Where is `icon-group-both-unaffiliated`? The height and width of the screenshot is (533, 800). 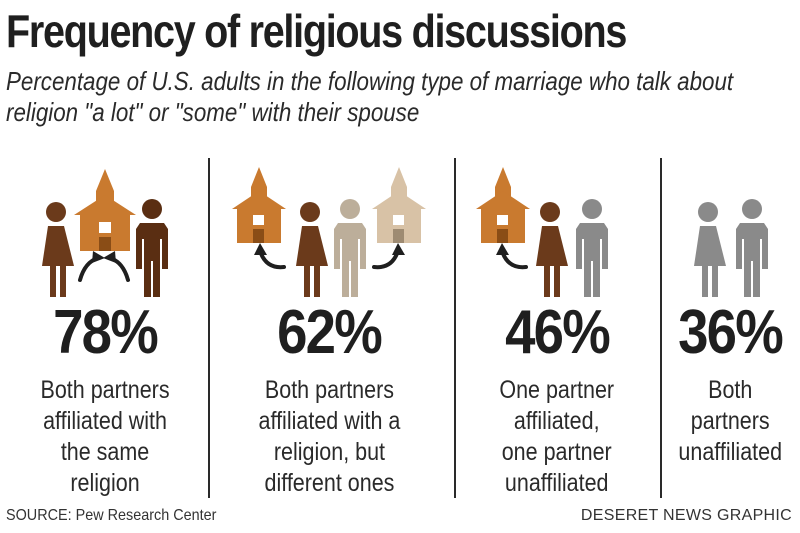
icon-group-both-unaffiliated is located at coordinates (731, 248).